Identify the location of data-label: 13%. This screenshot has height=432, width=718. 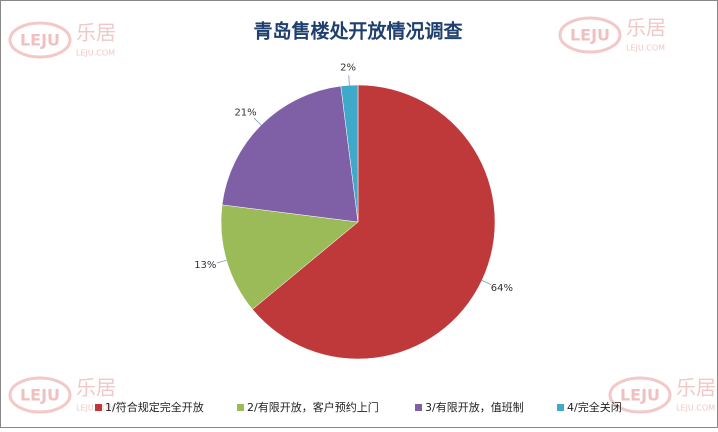
(205, 265).